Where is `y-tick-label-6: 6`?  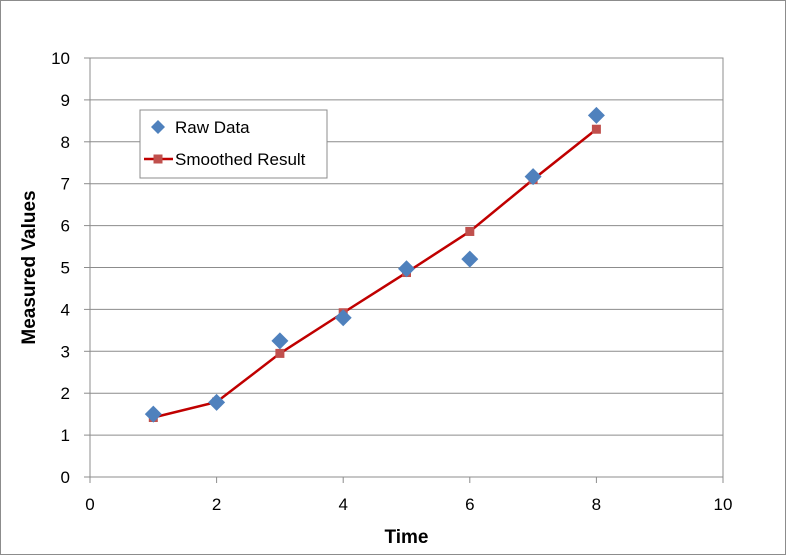
y-tick-label-6: 6 is located at coordinates (65, 226).